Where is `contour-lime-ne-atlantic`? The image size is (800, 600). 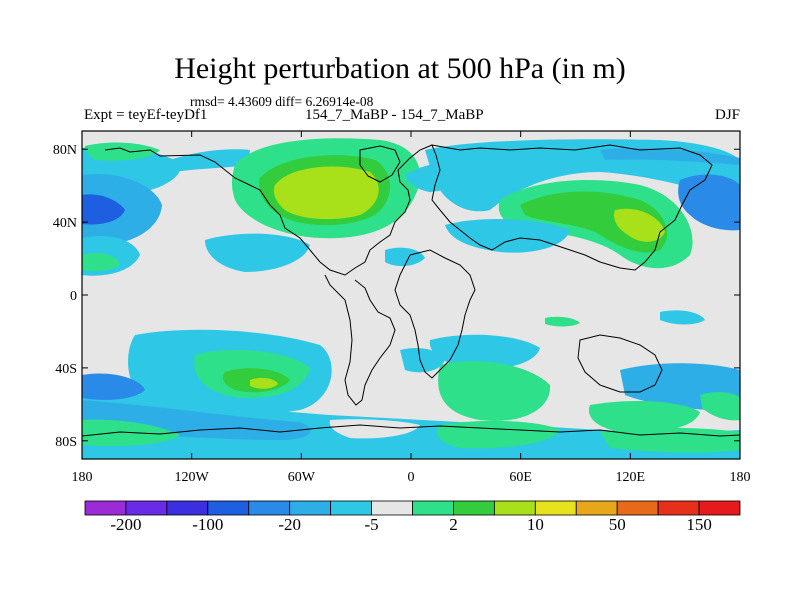 contour-lime-ne-atlantic is located at coordinates (326, 193).